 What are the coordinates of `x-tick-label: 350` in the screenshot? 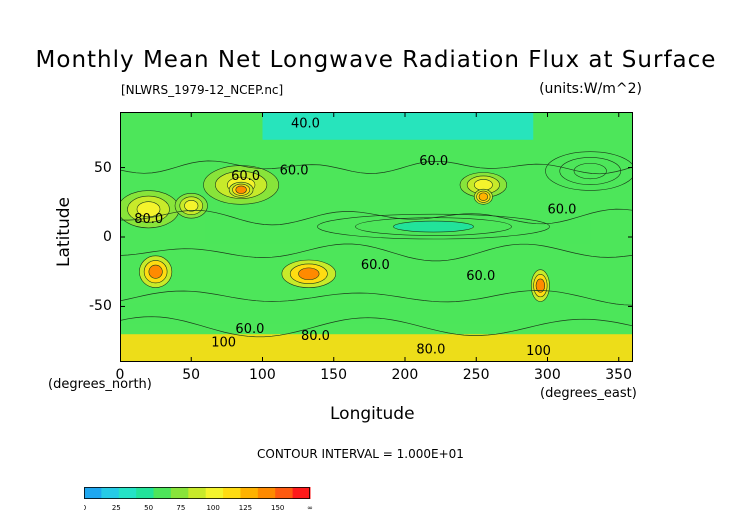 It's located at (618, 375).